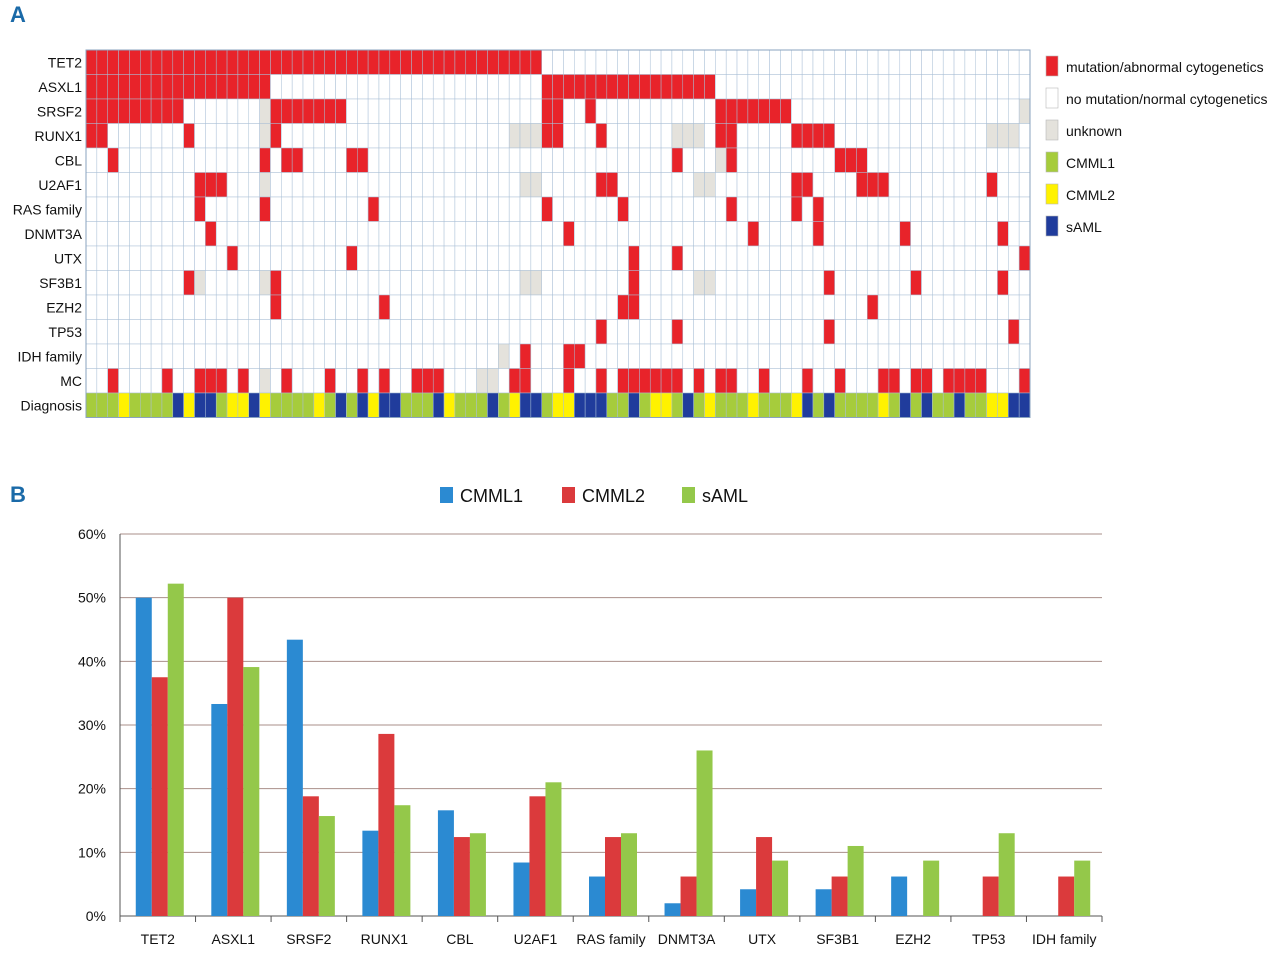 The image size is (1280, 953). Describe the element at coordinates (491, 496) in the screenshot. I see `chart-legend-label: CMML1` at that location.